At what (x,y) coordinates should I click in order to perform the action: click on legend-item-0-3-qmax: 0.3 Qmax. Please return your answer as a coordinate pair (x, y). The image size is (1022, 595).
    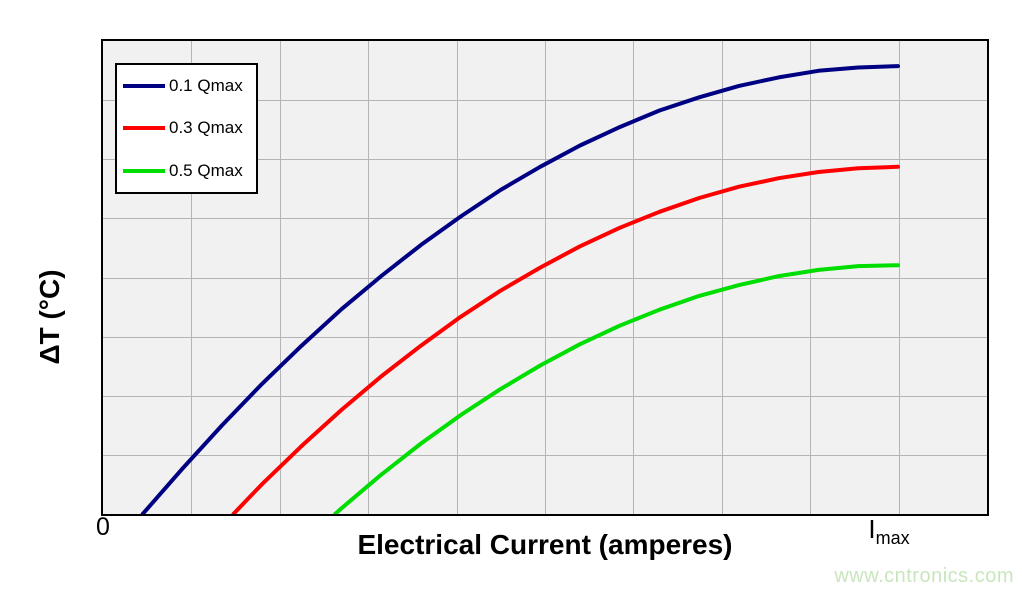
    Looking at the image, I should click on (186, 128).